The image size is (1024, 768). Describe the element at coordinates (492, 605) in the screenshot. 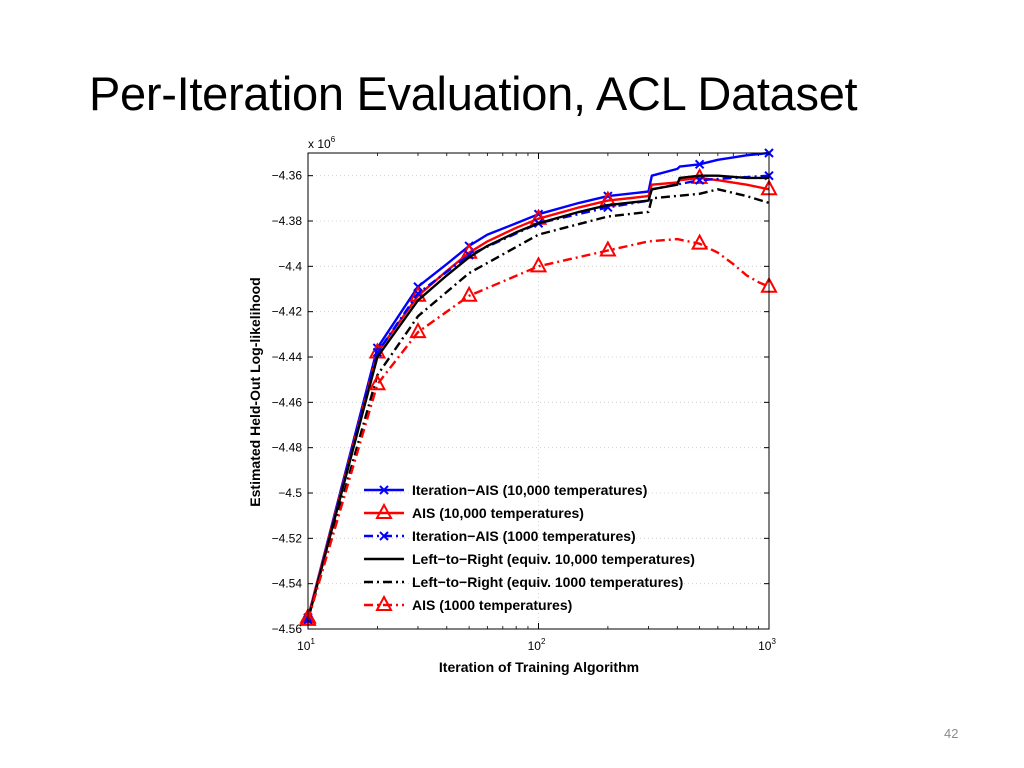

I see `legend-label-6: AIS (1000 temperatures)` at that location.